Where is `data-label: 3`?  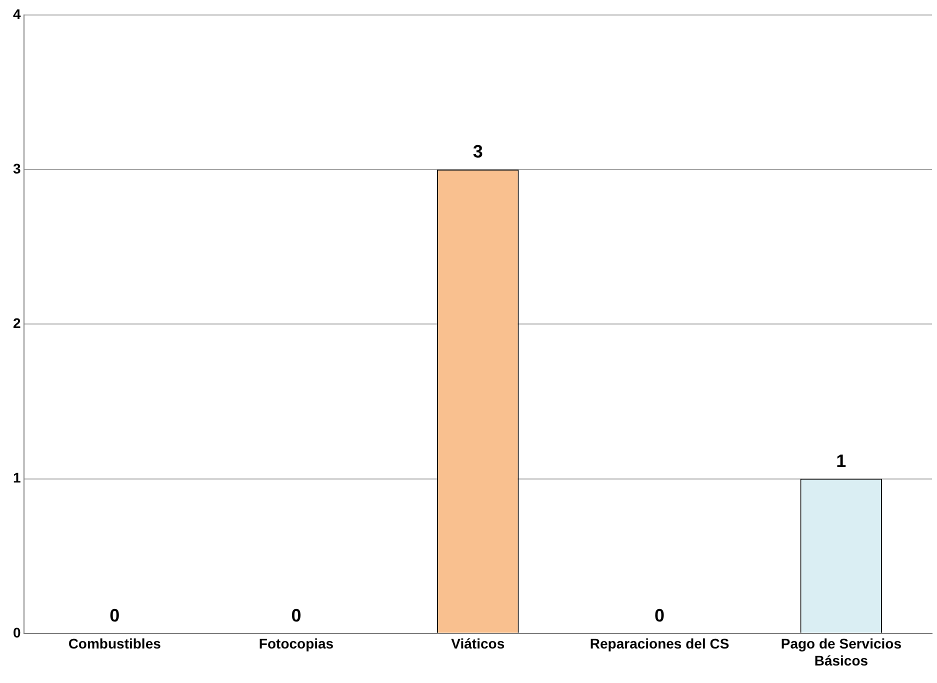
data-label: 3 is located at coordinates (477, 152).